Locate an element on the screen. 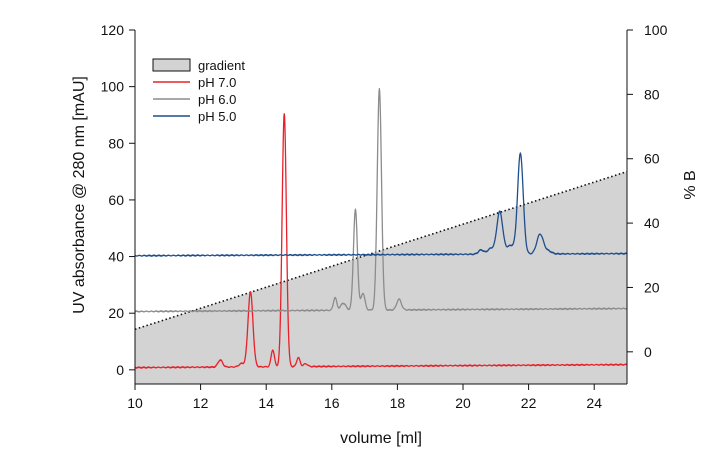 This screenshot has height=456, width=714. y-tick-label: 100 is located at coordinates (113, 87).